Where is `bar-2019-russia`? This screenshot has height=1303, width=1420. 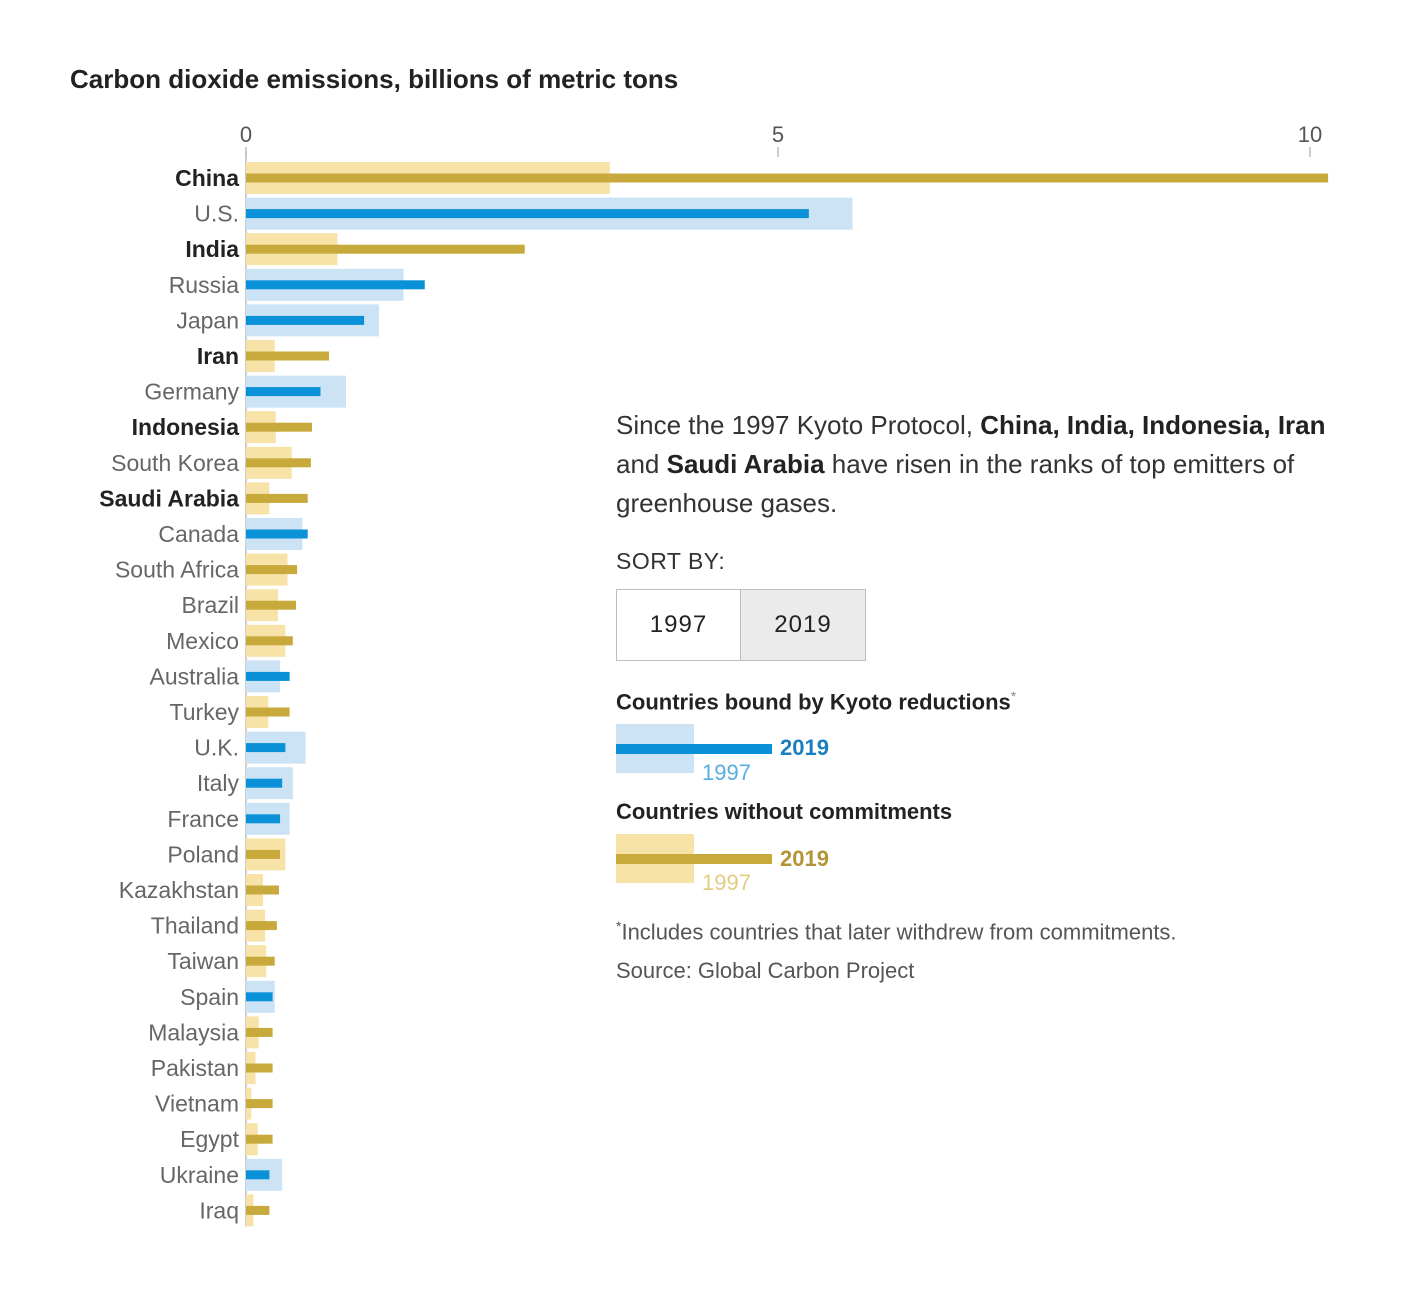 bar-2019-russia is located at coordinates (335, 285).